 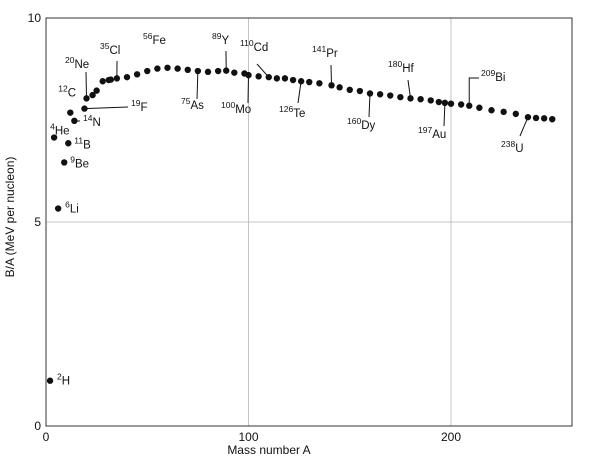 I want to click on nuclide-label: 20Ne, so click(x=77, y=63).